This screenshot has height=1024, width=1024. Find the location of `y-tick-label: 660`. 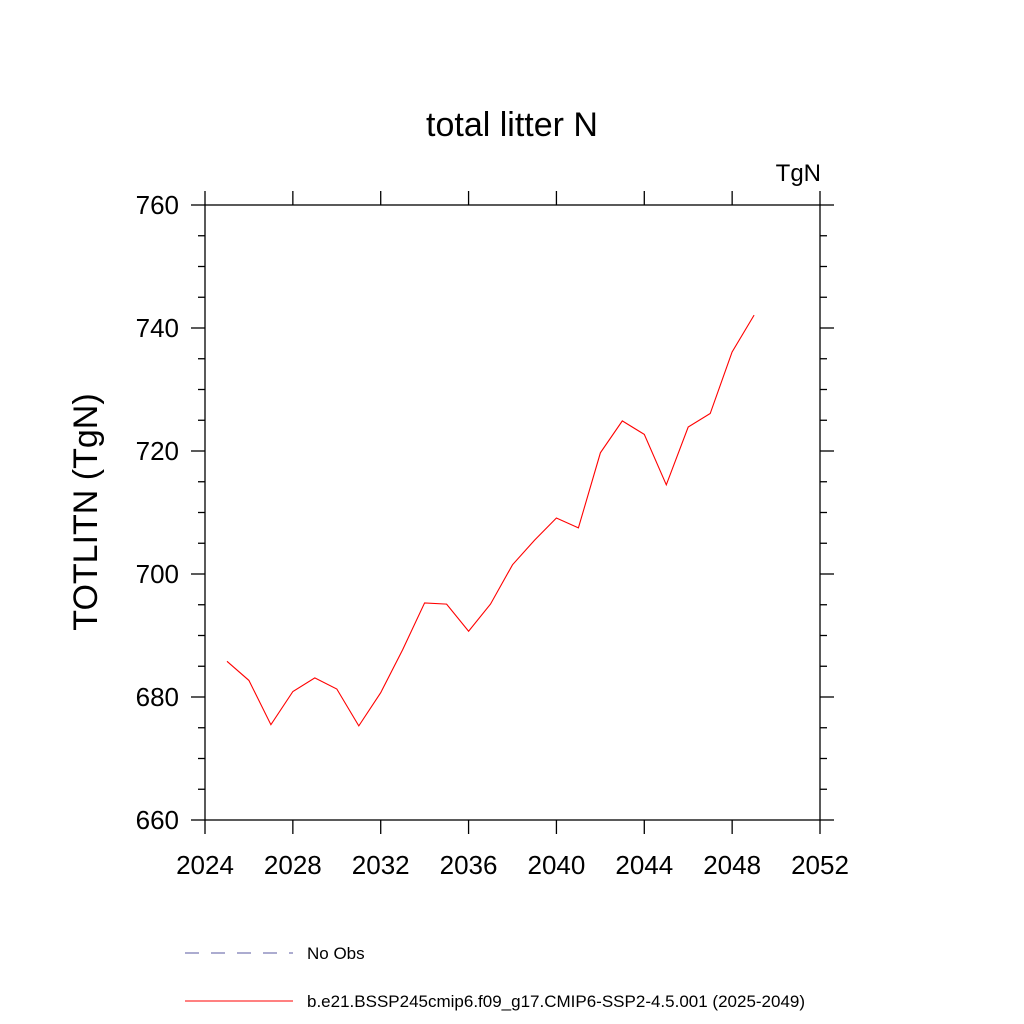

y-tick-label: 660 is located at coordinates (157, 820).